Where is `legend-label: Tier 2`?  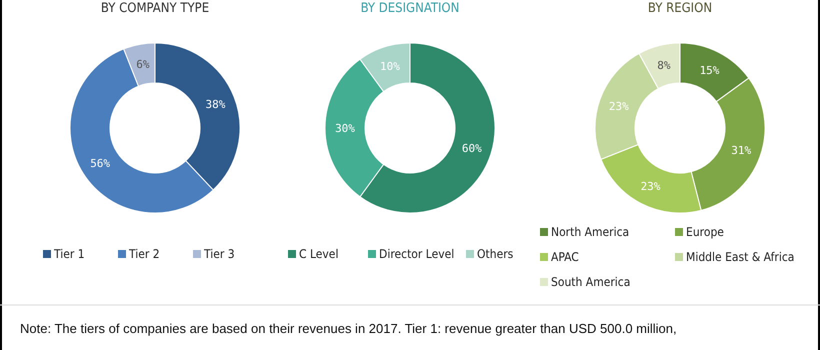 legend-label: Tier 2 is located at coordinates (144, 254).